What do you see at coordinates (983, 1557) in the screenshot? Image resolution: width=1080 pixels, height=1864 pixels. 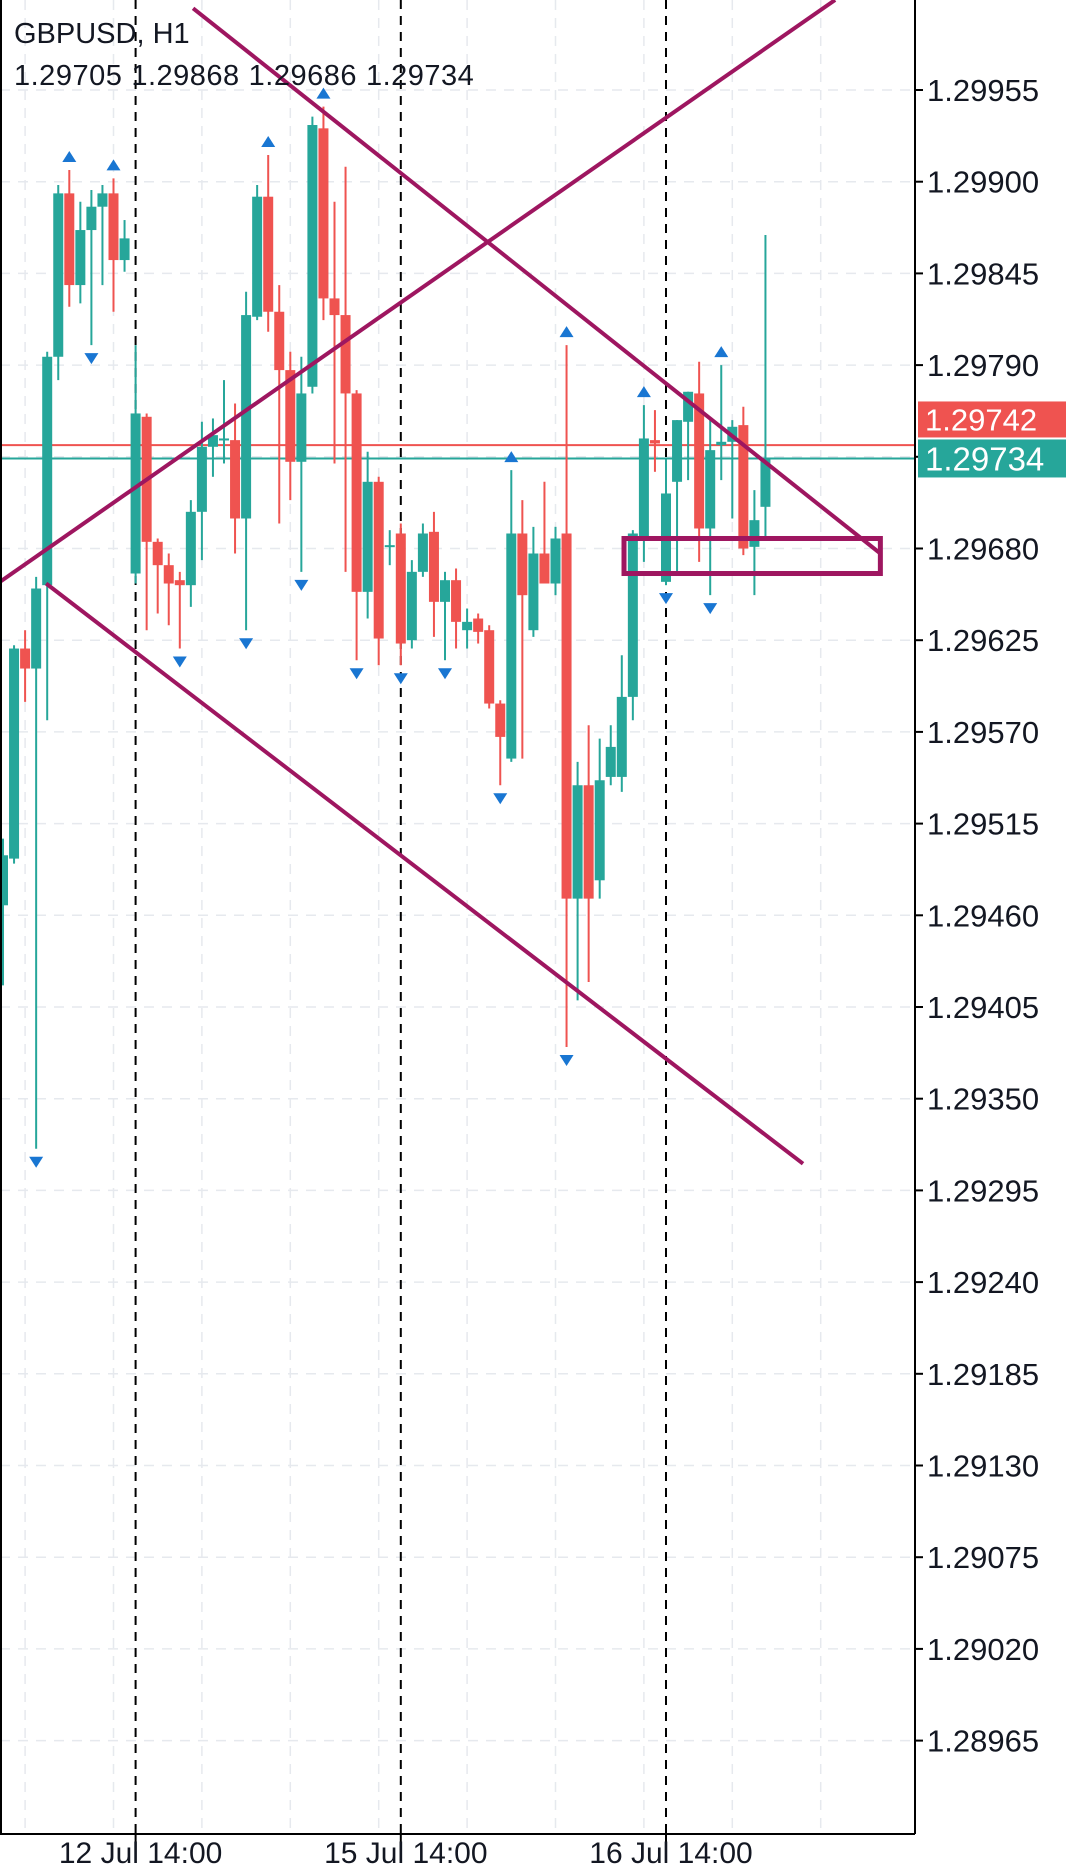 I see `price-axis-label: 1.29075` at bounding box center [983, 1557].